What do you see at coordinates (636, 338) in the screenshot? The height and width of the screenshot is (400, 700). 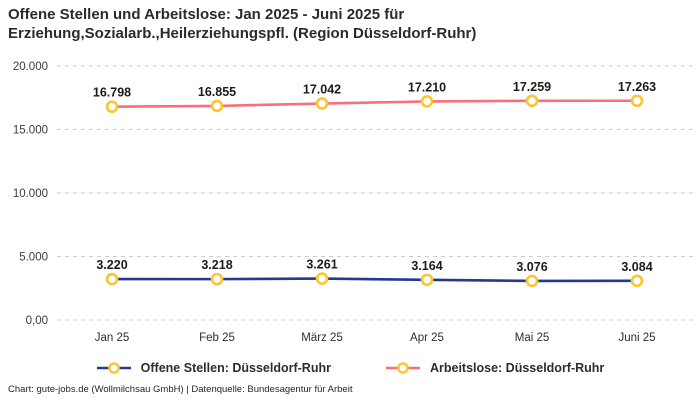 I see `x-axis-tick-label: Juni 25` at bounding box center [636, 338].